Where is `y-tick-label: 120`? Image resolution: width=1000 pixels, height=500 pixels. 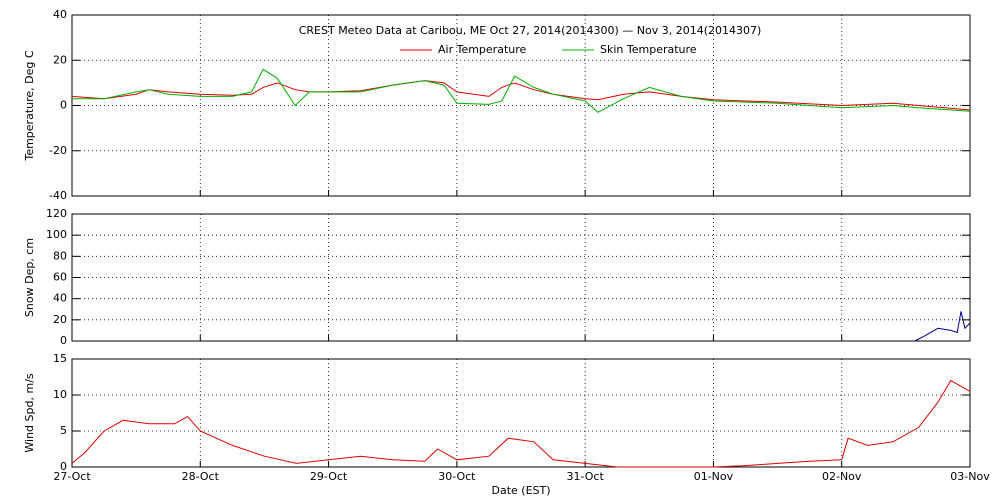 y-tick-label: 120 is located at coordinates (56, 213).